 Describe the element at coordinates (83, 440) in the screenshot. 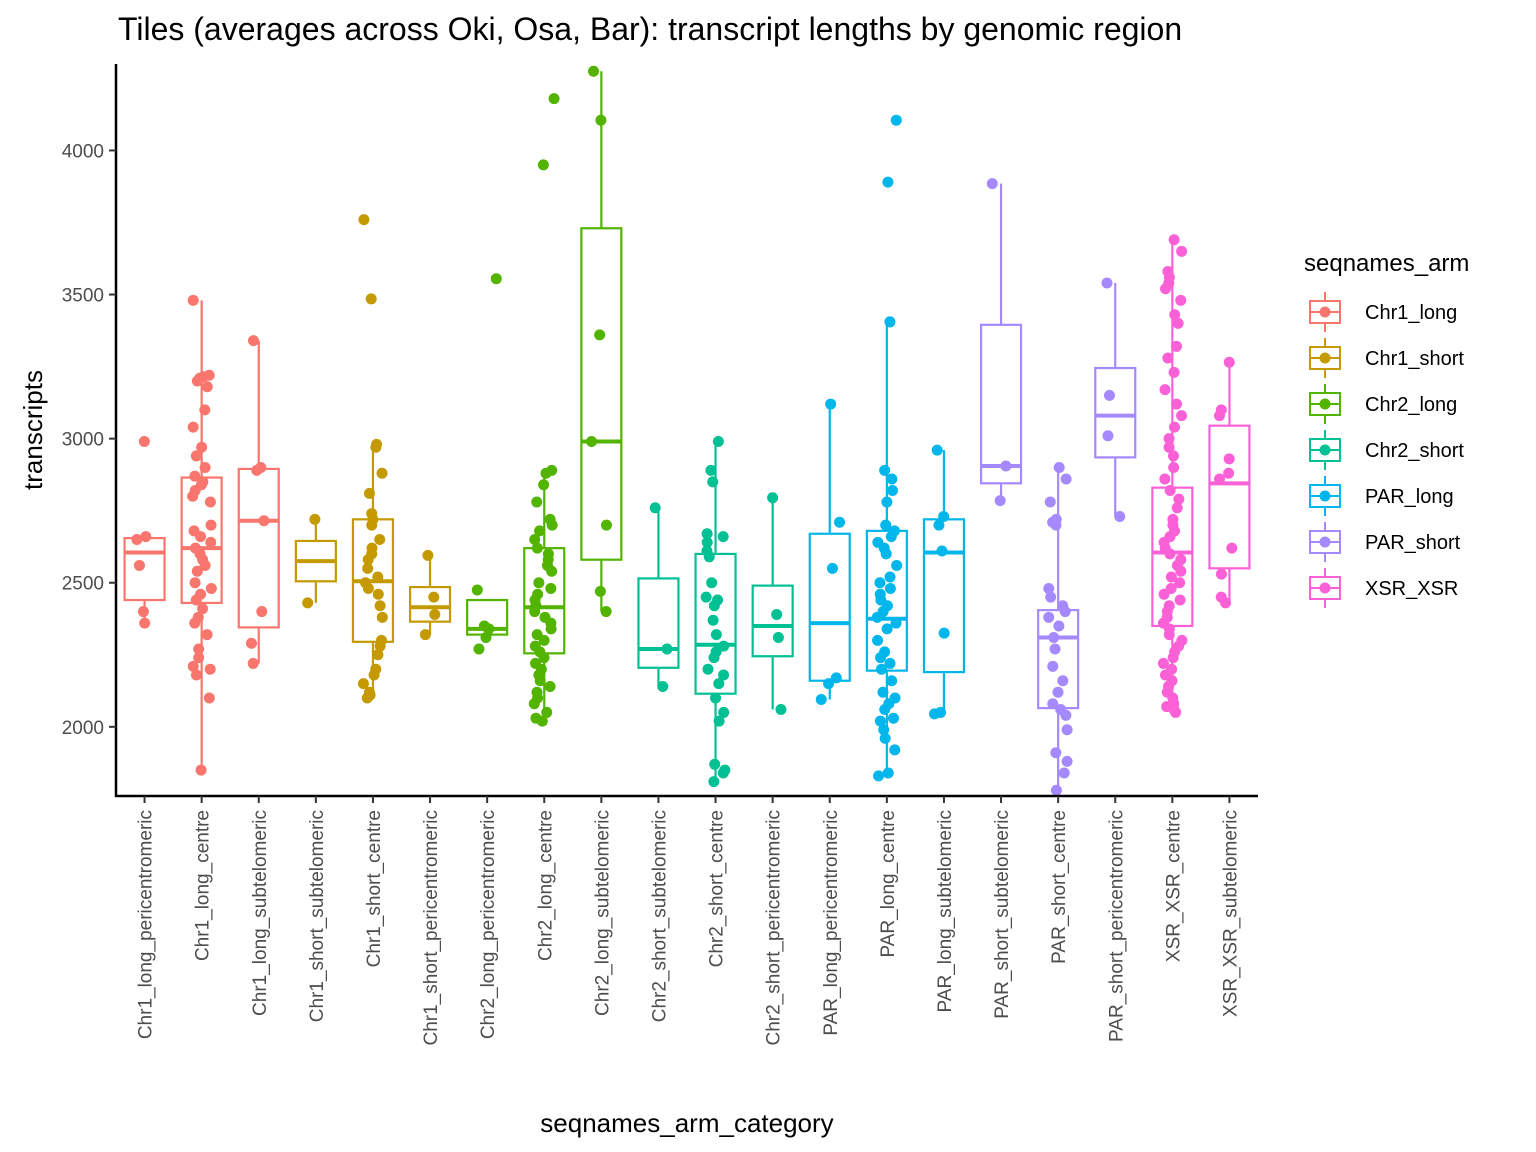

I see `y-tick-label: 3000` at that location.